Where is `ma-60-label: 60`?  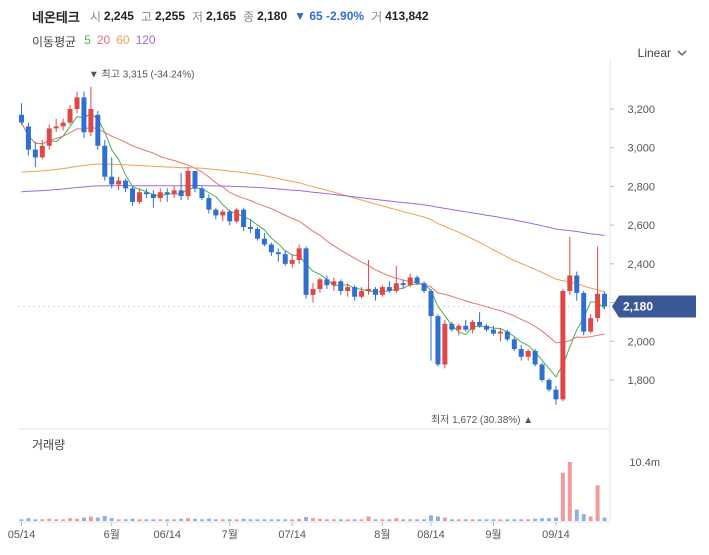
ma-60-label: 60 is located at coordinates (123, 40).